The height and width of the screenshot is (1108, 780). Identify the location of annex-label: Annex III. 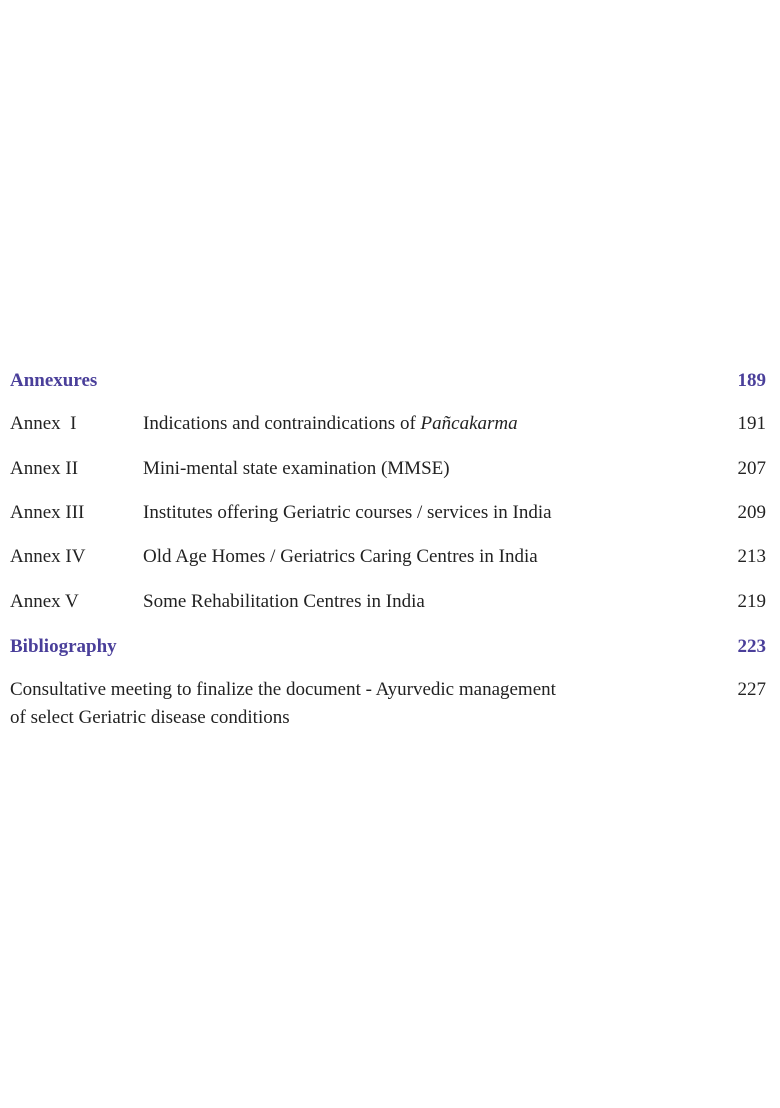
(47, 512).